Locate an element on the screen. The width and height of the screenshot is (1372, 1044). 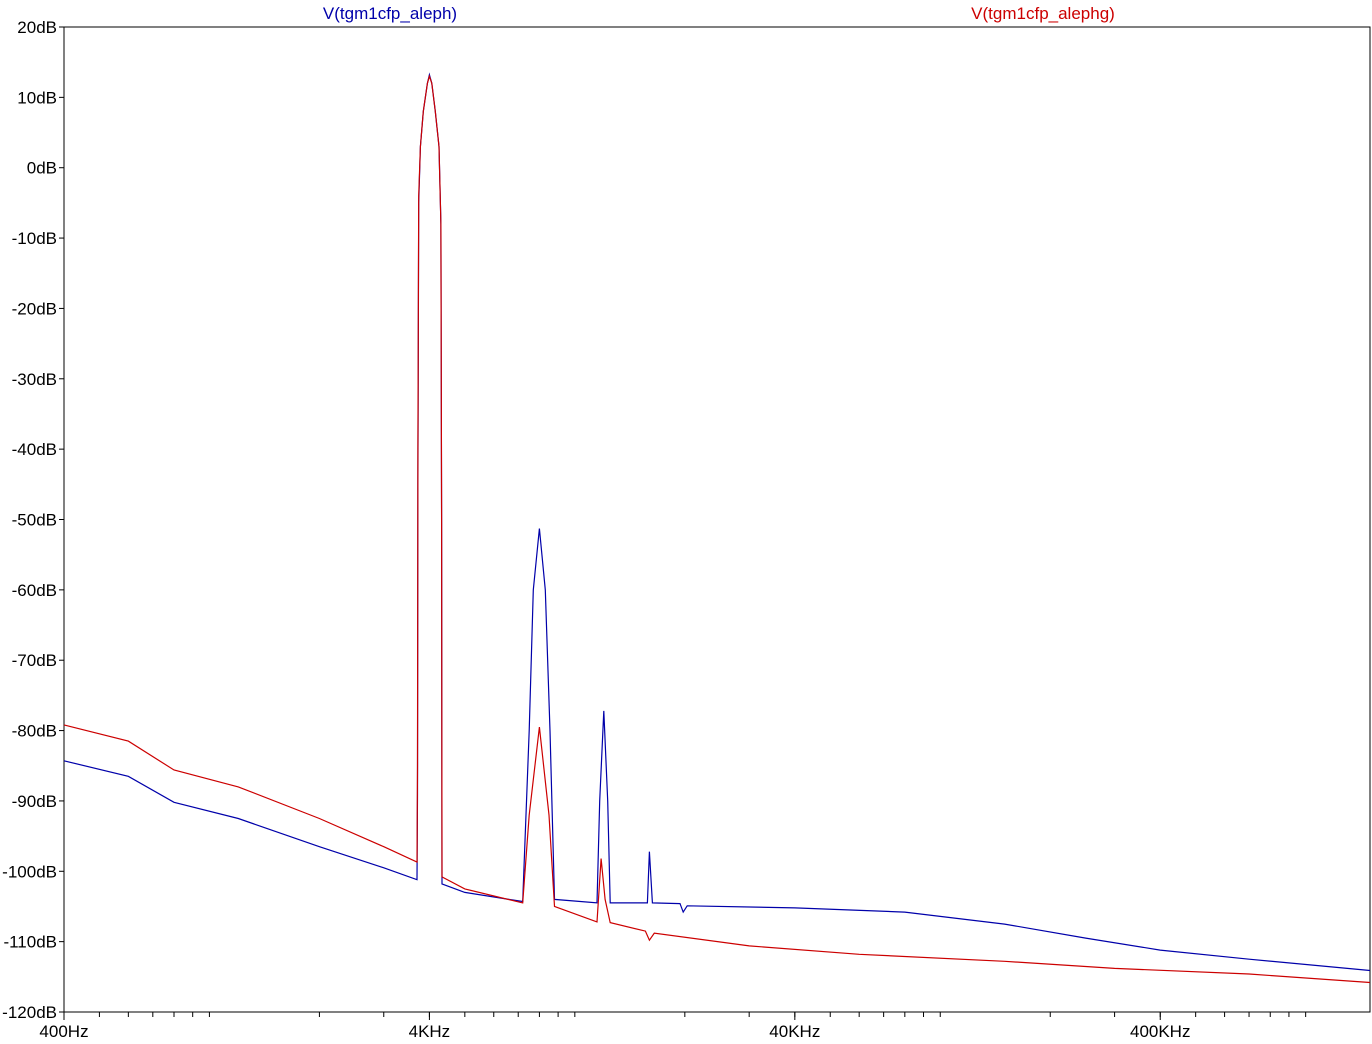
x-axis: 400Hz 4KHz 40KHz 400KHz is located at coordinates (673, 1026).